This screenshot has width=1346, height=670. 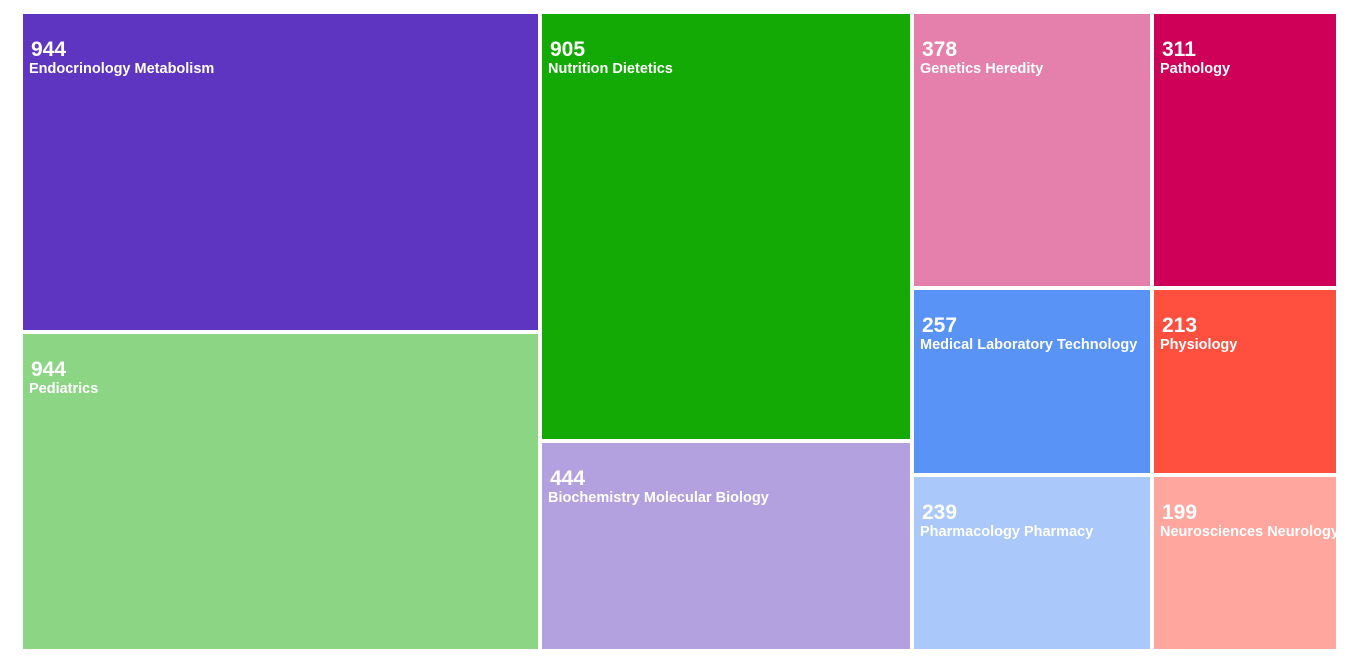 What do you see at coordinates (982, 69) in the screenshot?
I see `tile-label: Genetics Heredity` at bounding box center [982, 69].